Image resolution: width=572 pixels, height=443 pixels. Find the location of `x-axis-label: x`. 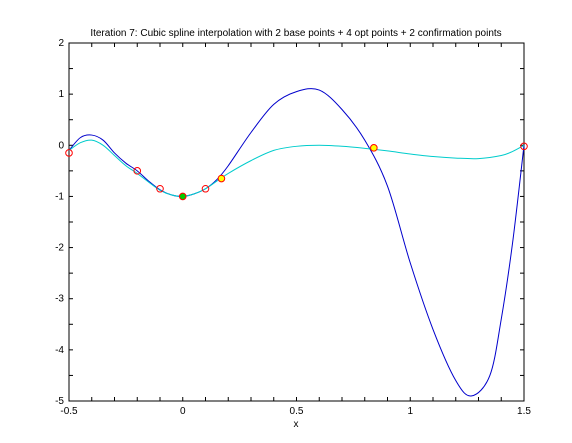

x-axis-label: x is located at coordinates (296, 424).